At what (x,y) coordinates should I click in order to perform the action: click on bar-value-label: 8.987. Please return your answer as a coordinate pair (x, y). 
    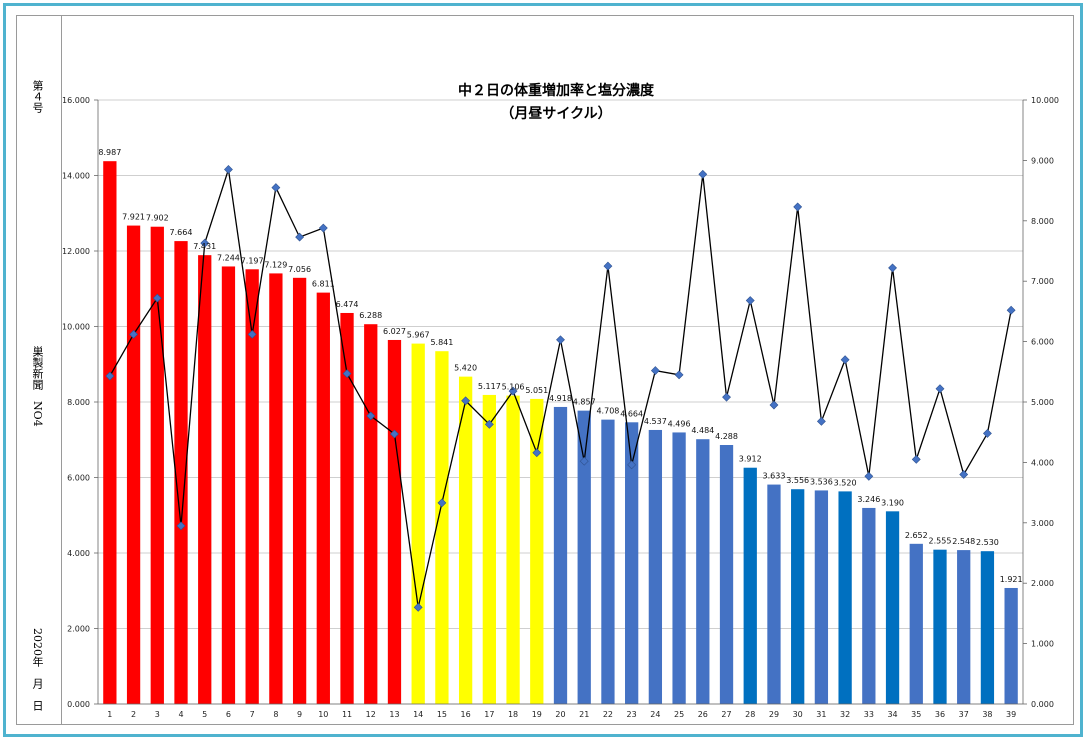
    Looking at the image, I should click on (109, 152).